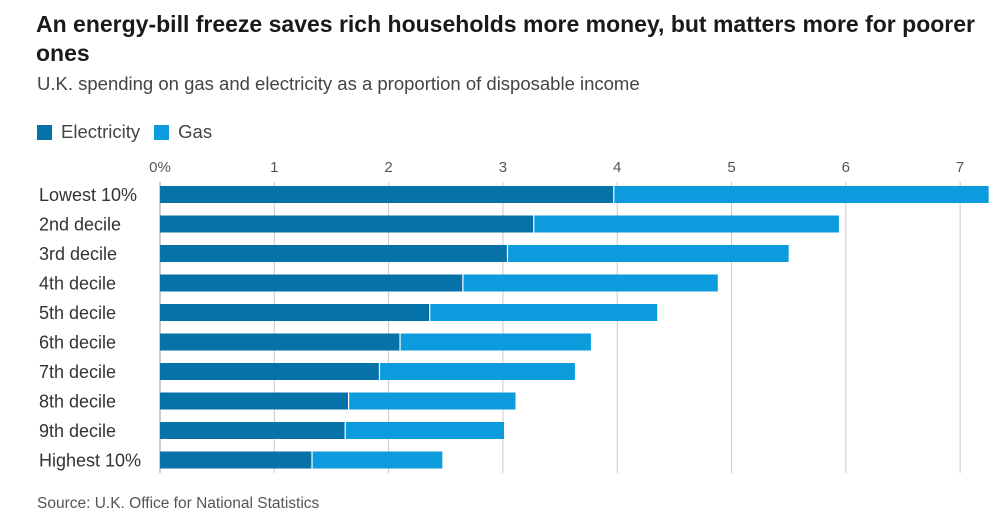  I want to click on legend-item-gas: Gas, so click(183, 132).